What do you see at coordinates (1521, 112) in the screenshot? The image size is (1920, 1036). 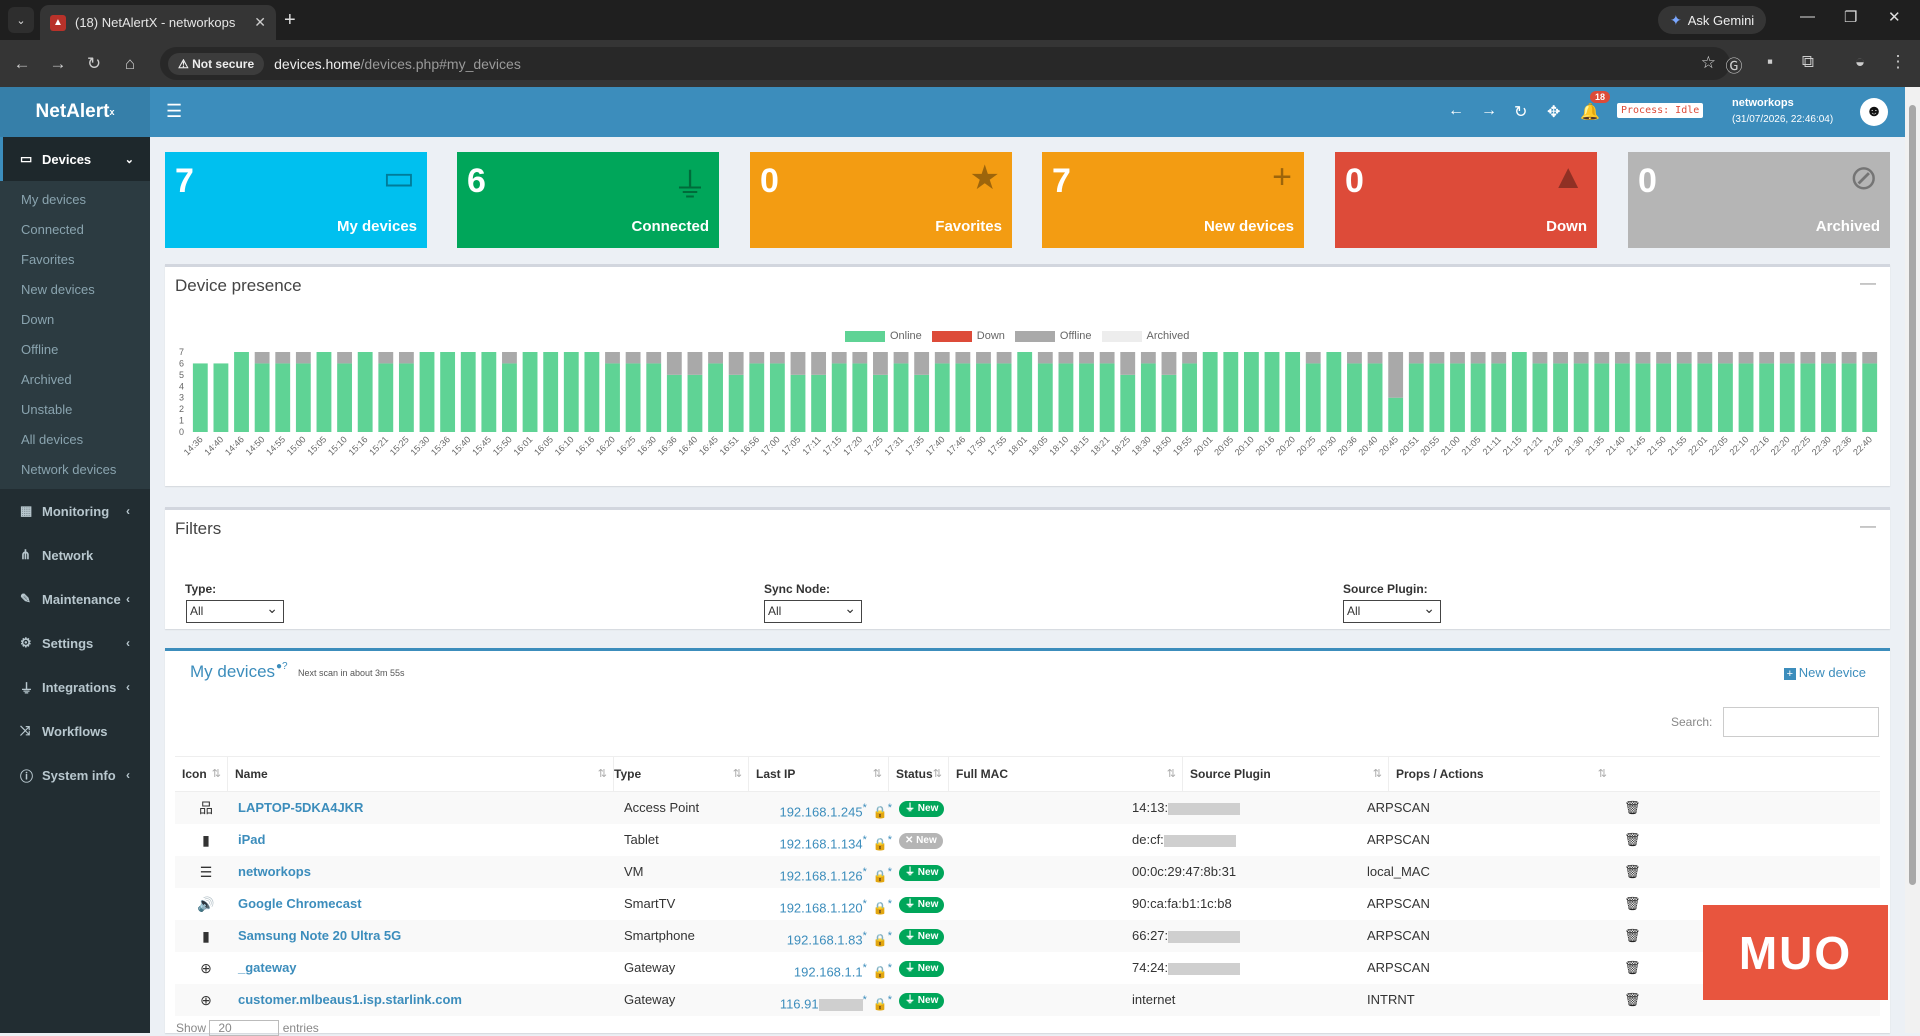 I see `refresh-icon: ↻` at bounding box center [1521, 112].